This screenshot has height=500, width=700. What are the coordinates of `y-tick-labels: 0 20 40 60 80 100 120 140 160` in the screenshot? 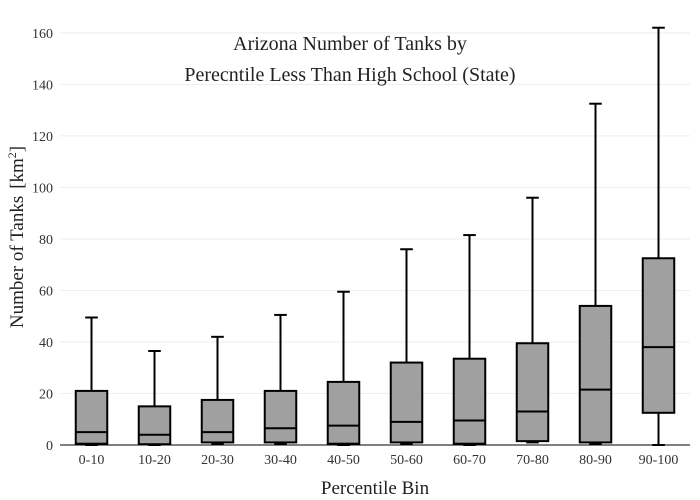 It's located at (42, 240).